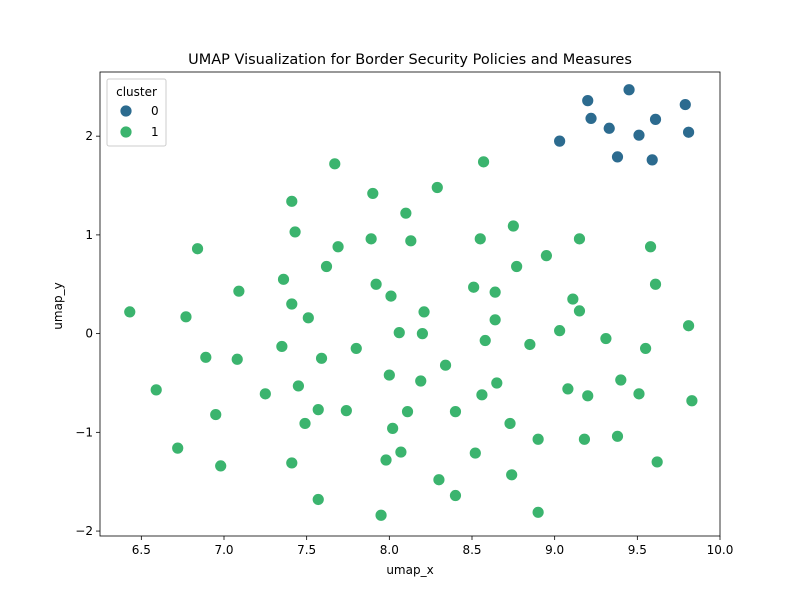  I want to click on legend: cluster 0 1, so click(136, 112).